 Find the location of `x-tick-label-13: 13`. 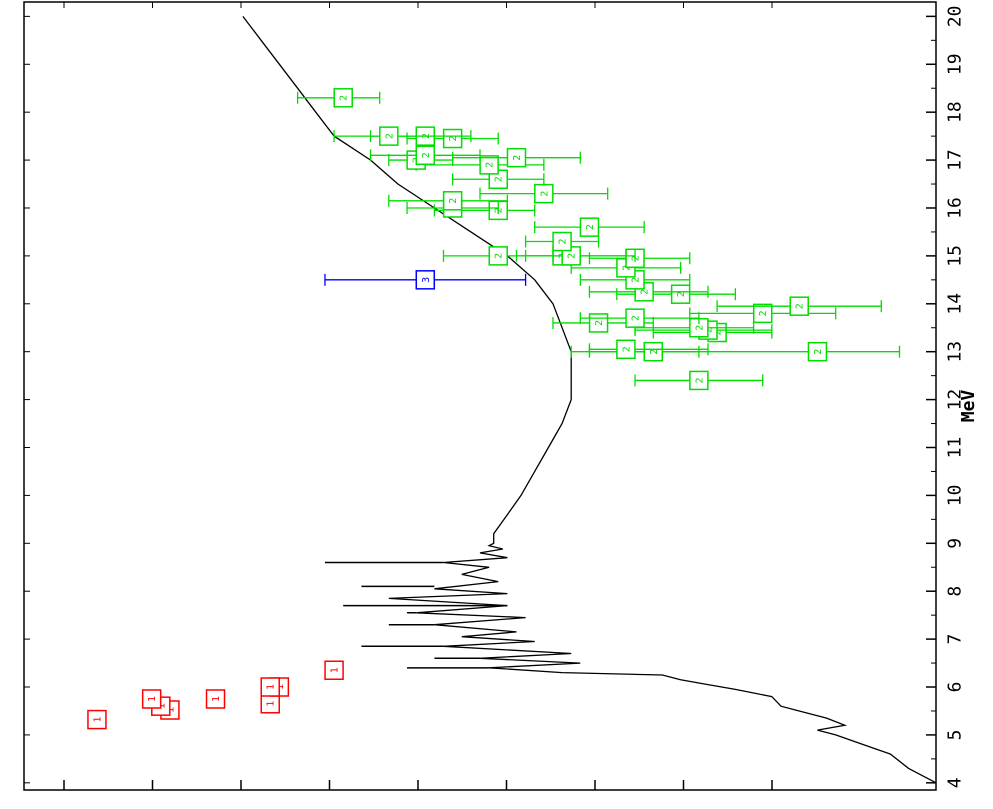

x-tick-label-13: 13 is located at coordinates (954, 352).